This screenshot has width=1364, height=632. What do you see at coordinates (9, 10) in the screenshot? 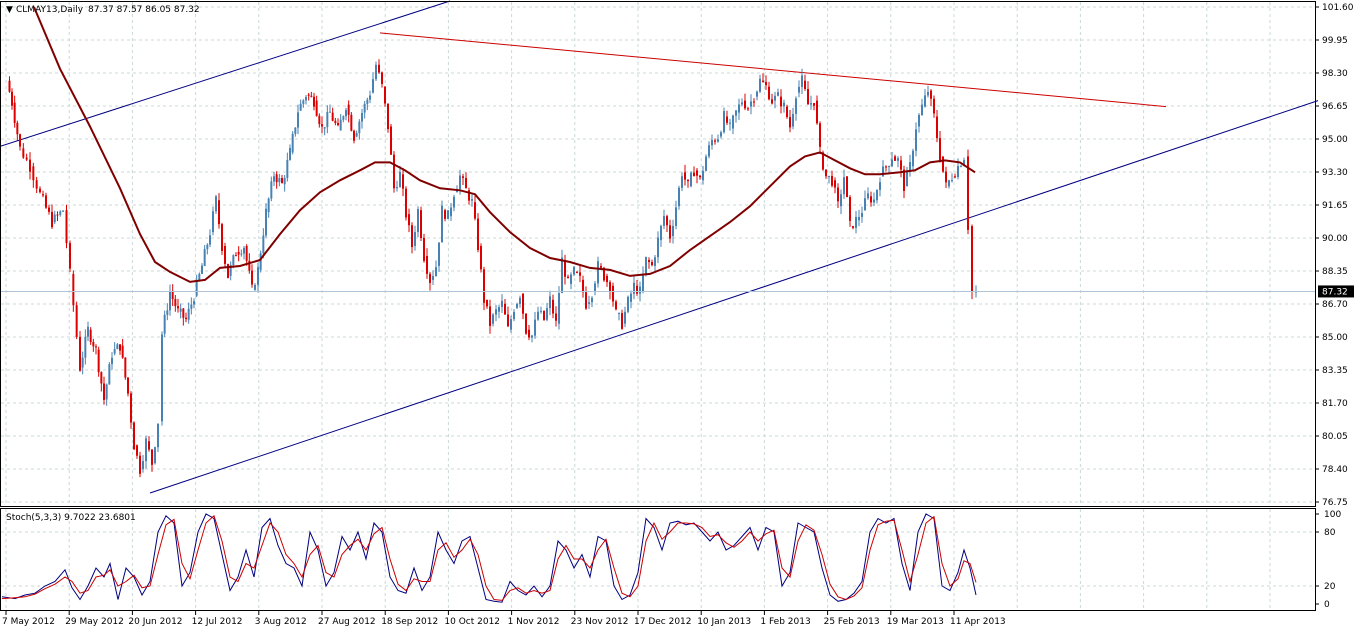
I see `header-collapse-icon: ▼` at bounding box center [9, 10].